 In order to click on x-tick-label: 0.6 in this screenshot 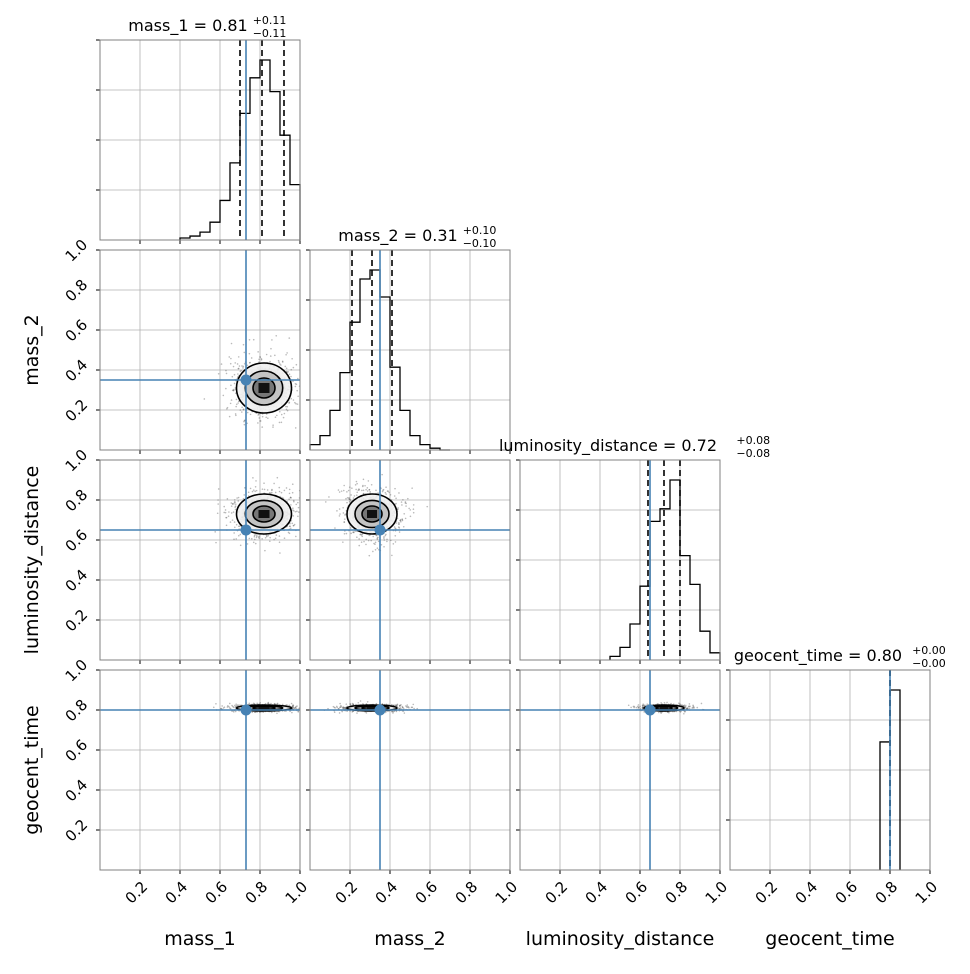, I will do `click(847, 893)`.